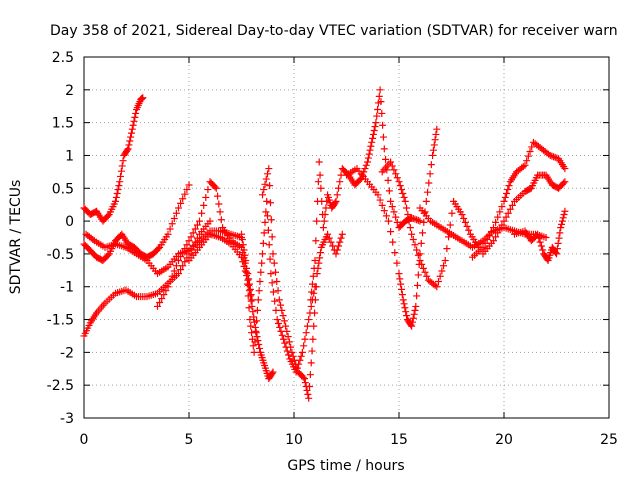  What do you see at coordinates (60, 255) in the screenshot?
I see `y-tick-label: -0.5` at bounding box center [60, 255].